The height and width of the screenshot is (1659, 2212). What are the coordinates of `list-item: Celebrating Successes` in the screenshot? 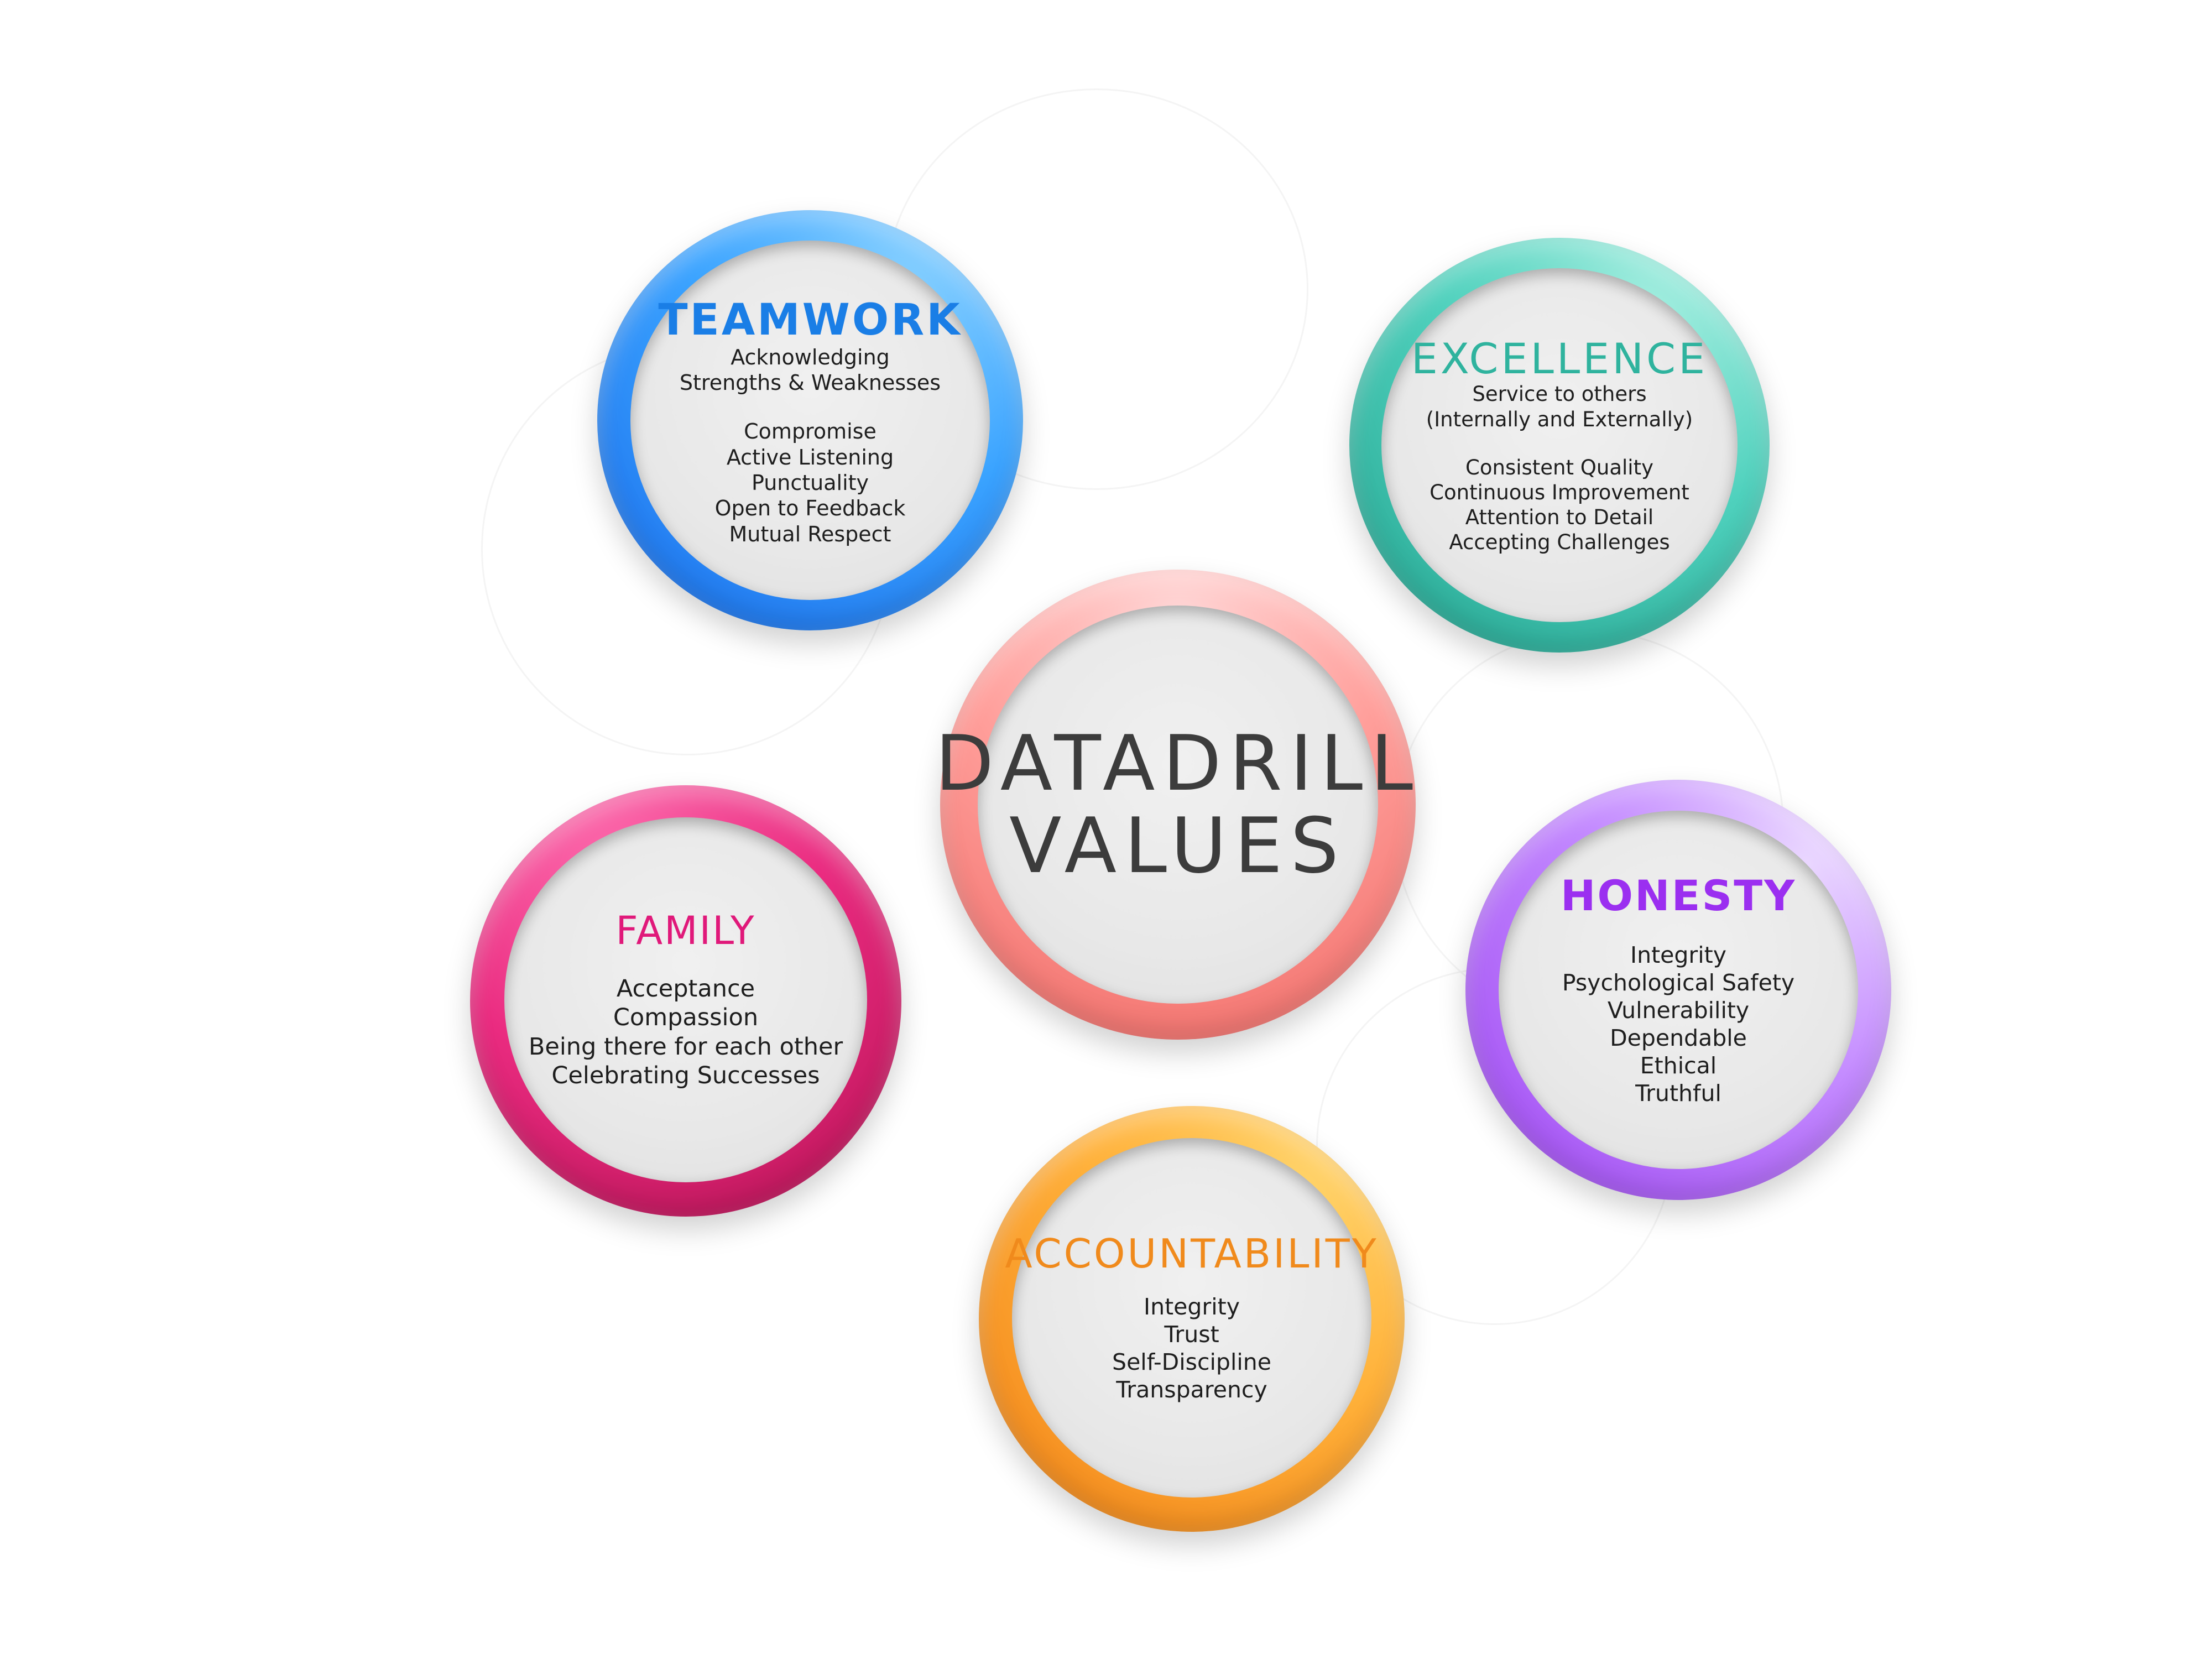 It's located at (686, 1075).